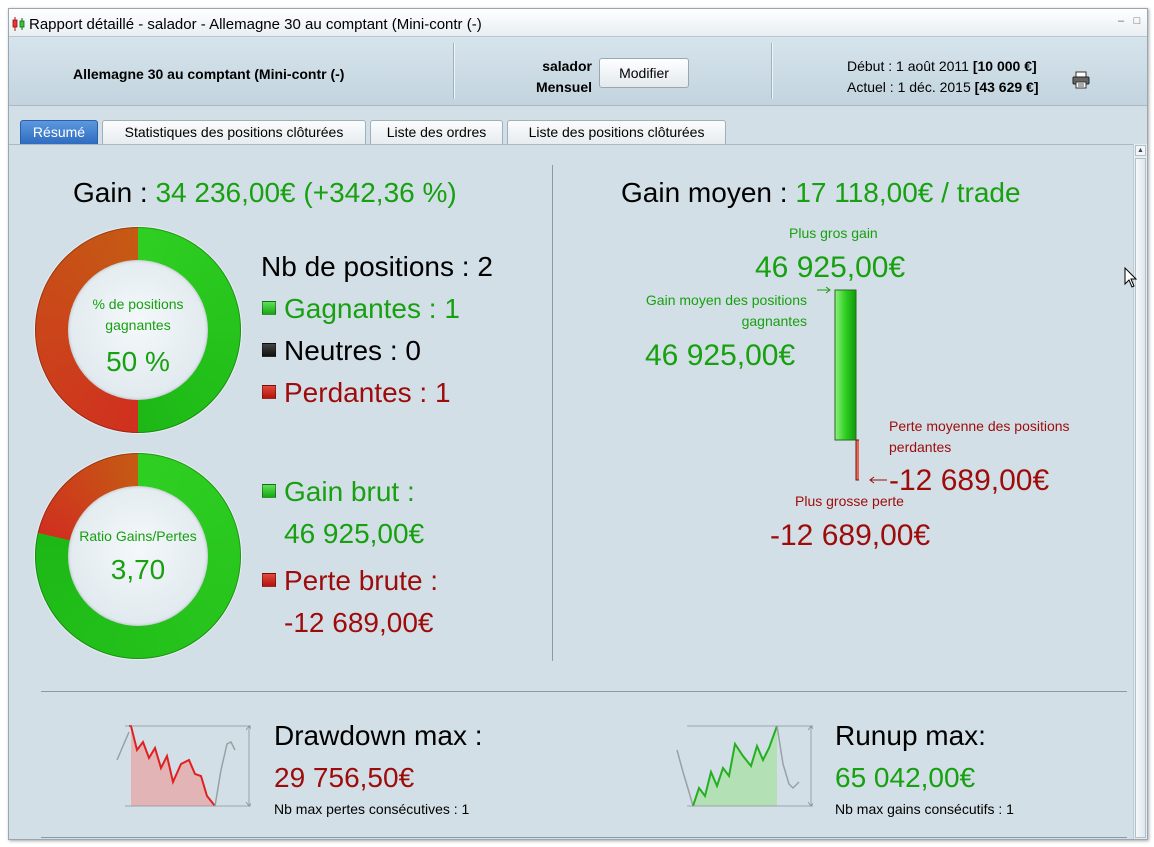 The width and height of the screenshot is (1154, 847). Describe the element at coordinates (910, 735) in the screenshot. I see `runup-title: Runup max:` at that location.